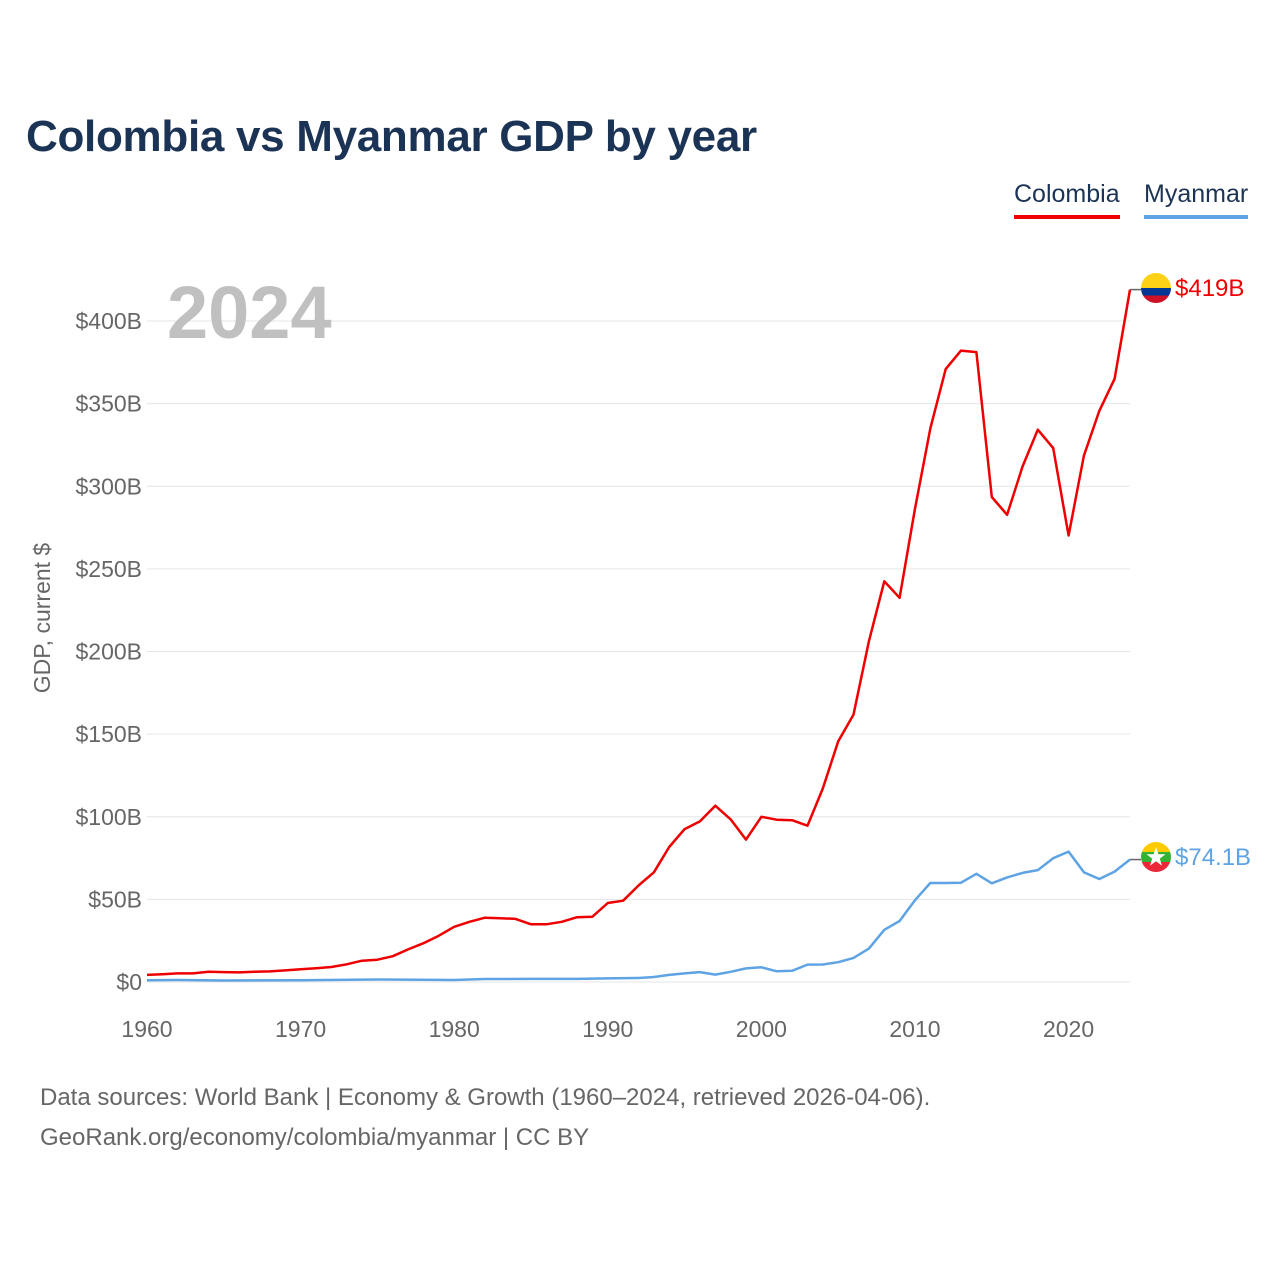  I want to click on chart-title: Colombia vs Myanmar GDP by year, so click(391, 136).